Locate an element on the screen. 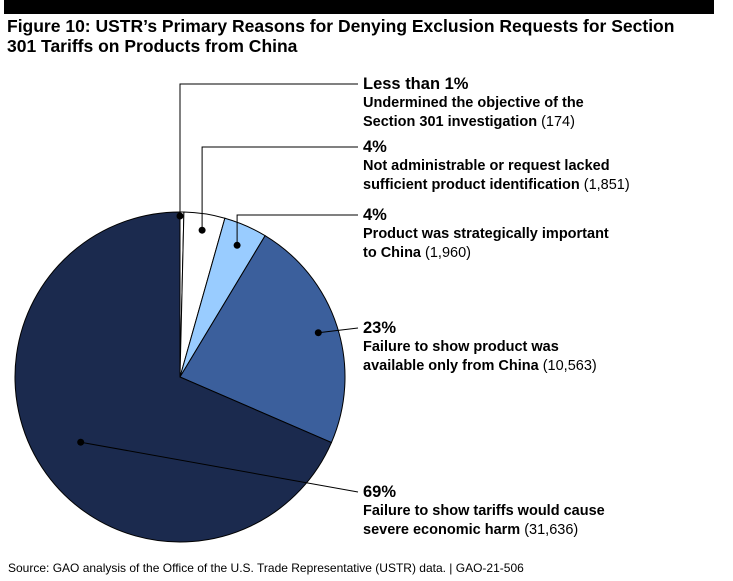  slice-description: Failure to show tariffs would cause is located at coordinates (484, 511).